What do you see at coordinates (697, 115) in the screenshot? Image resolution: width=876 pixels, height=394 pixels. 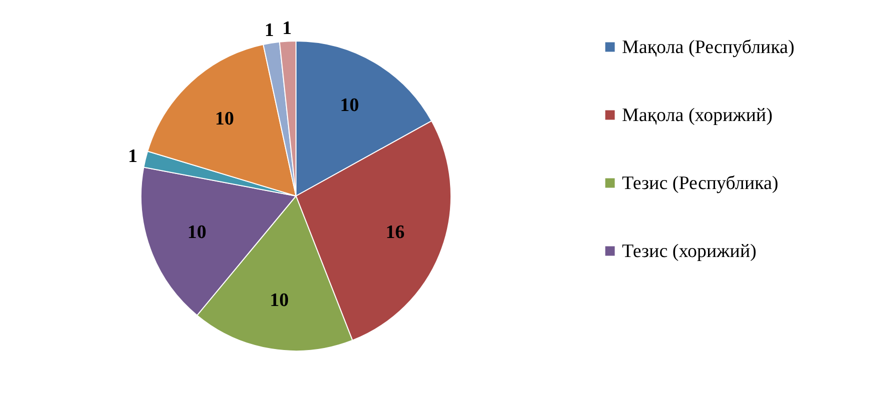 I see `legend-label: Мақола (хорижий)` at bounding box center [697, 115].